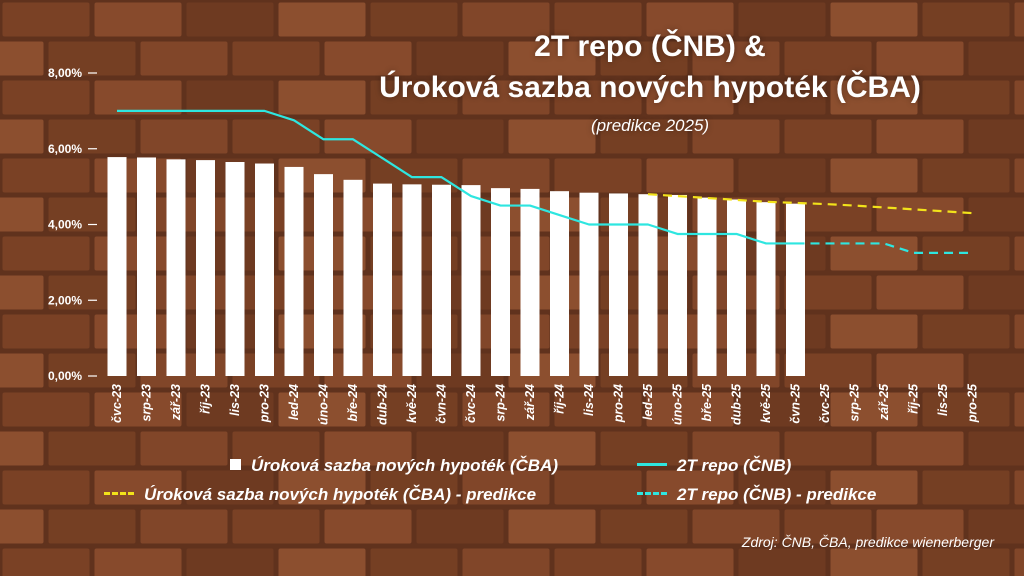 Image resolution: width=1024 pixels, height=576 pixels. I want to click on bar-čvc-24, so click(471, 280).